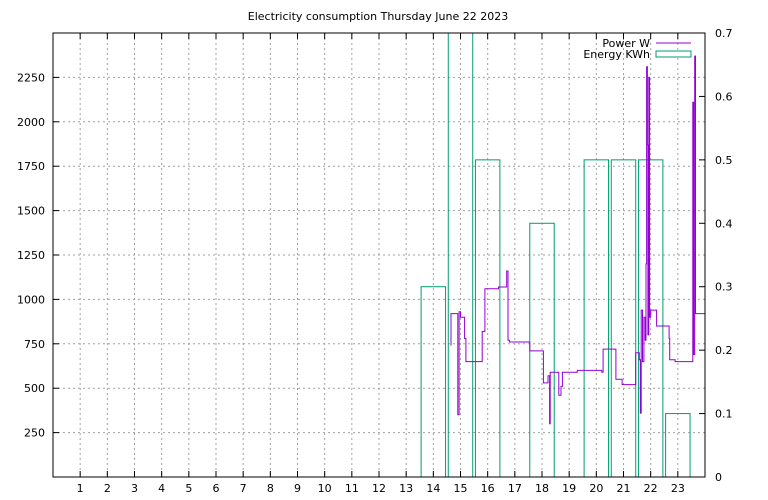 This screenshot has width=768, height=500. I want to click on y-tick-label: 1750, so click(31, 166).